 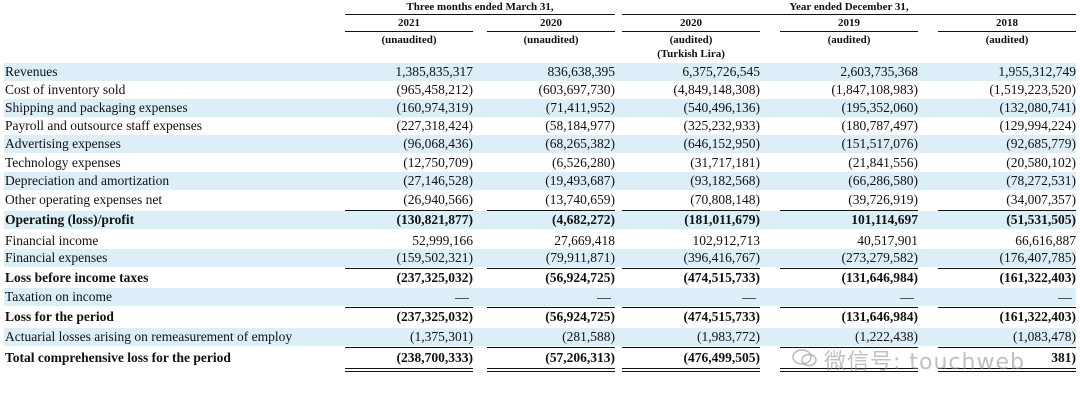 What do you see at coordinates (435, 125) in the screenshot?
I see `value-cell: (227,318,424)` at bounding box center [435, 125].